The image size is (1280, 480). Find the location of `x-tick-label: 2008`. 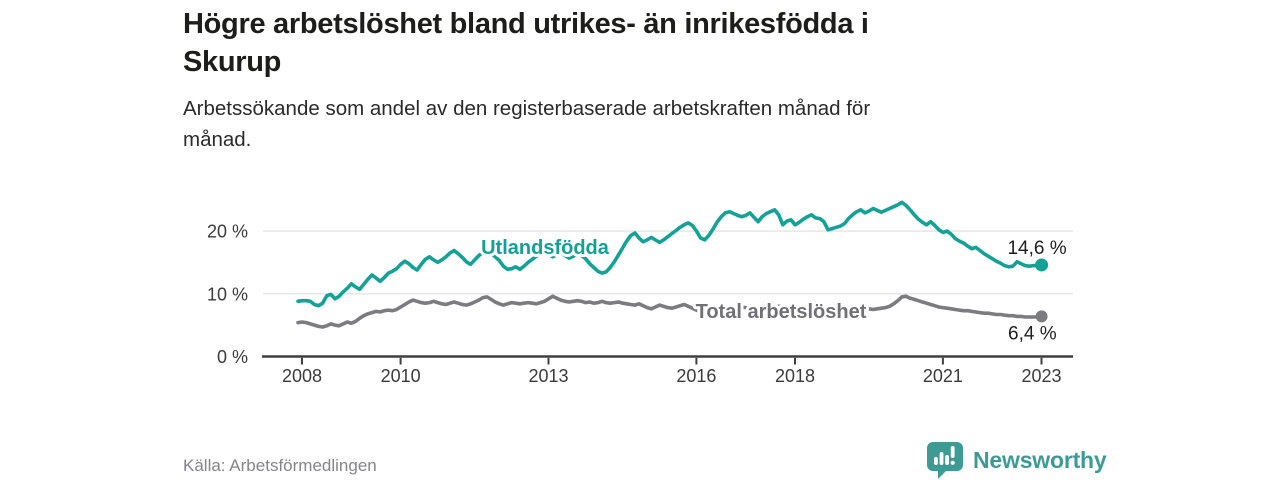

x-tick-label: 2008 is located at coordinates (302, 376).